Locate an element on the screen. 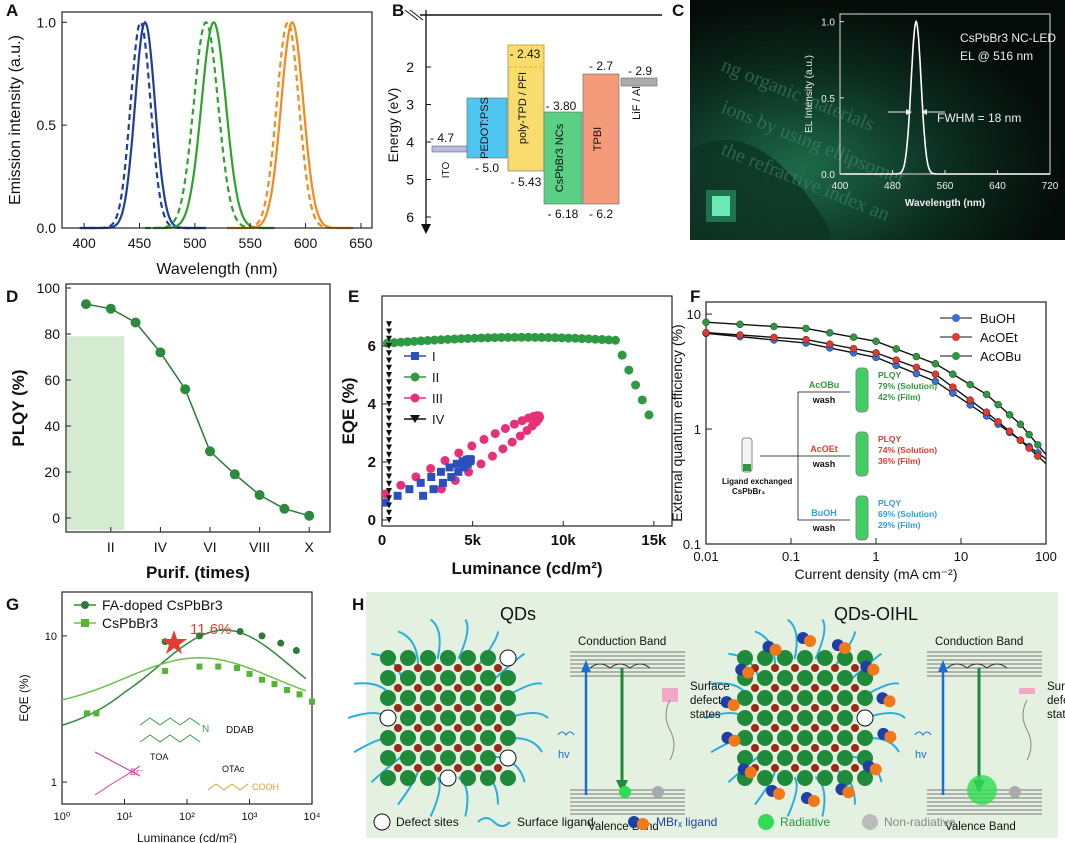 This screenshot has width=1065, height=843. defect-label: defect is located at coordinates (706, 701).